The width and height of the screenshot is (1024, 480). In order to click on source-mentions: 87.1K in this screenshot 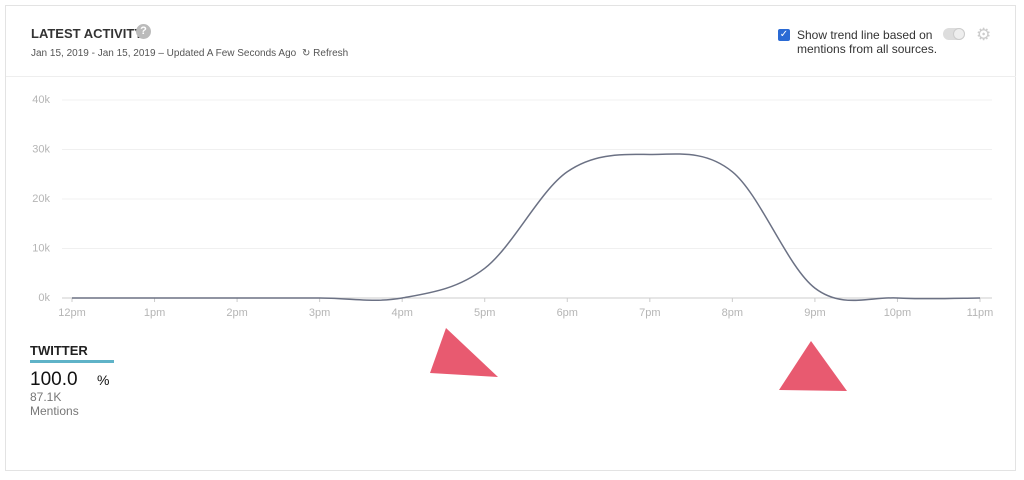, I will do `click(46, 397)`.